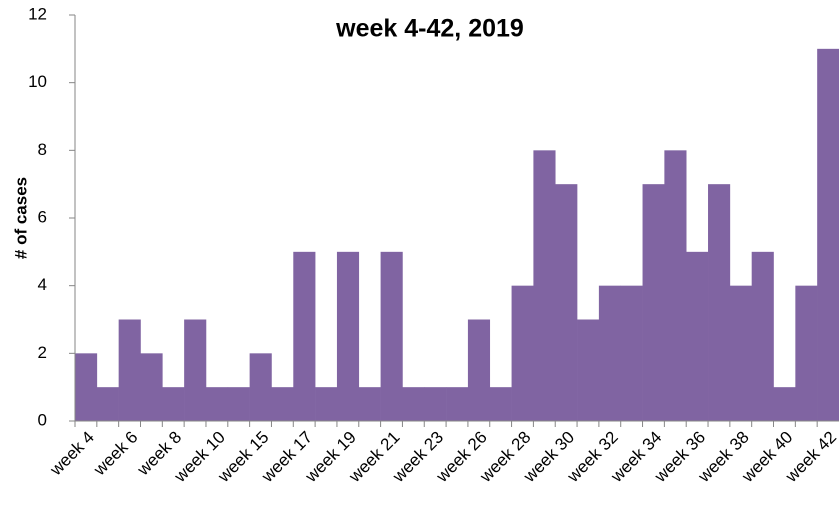 The width and height of the screenshot is (839, 513). I want to click on y-tick-label: 4, so click(42, 284).